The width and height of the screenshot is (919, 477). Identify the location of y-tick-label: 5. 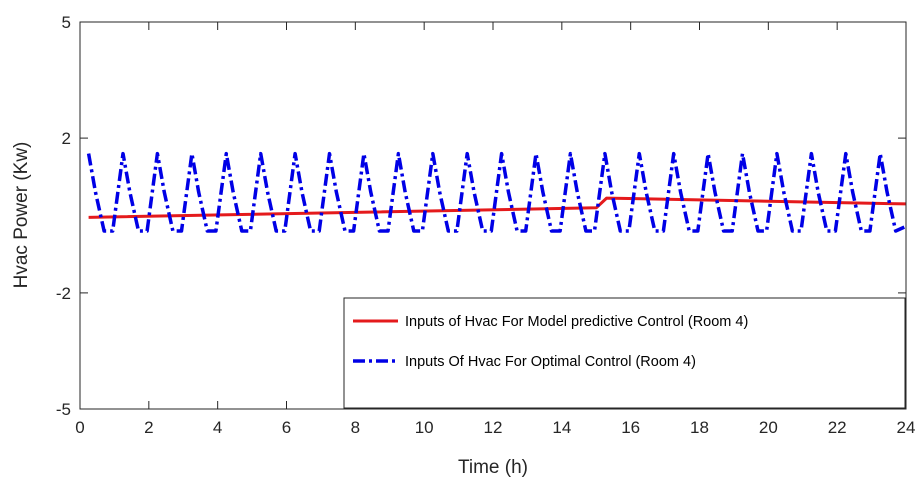
(66, 22).